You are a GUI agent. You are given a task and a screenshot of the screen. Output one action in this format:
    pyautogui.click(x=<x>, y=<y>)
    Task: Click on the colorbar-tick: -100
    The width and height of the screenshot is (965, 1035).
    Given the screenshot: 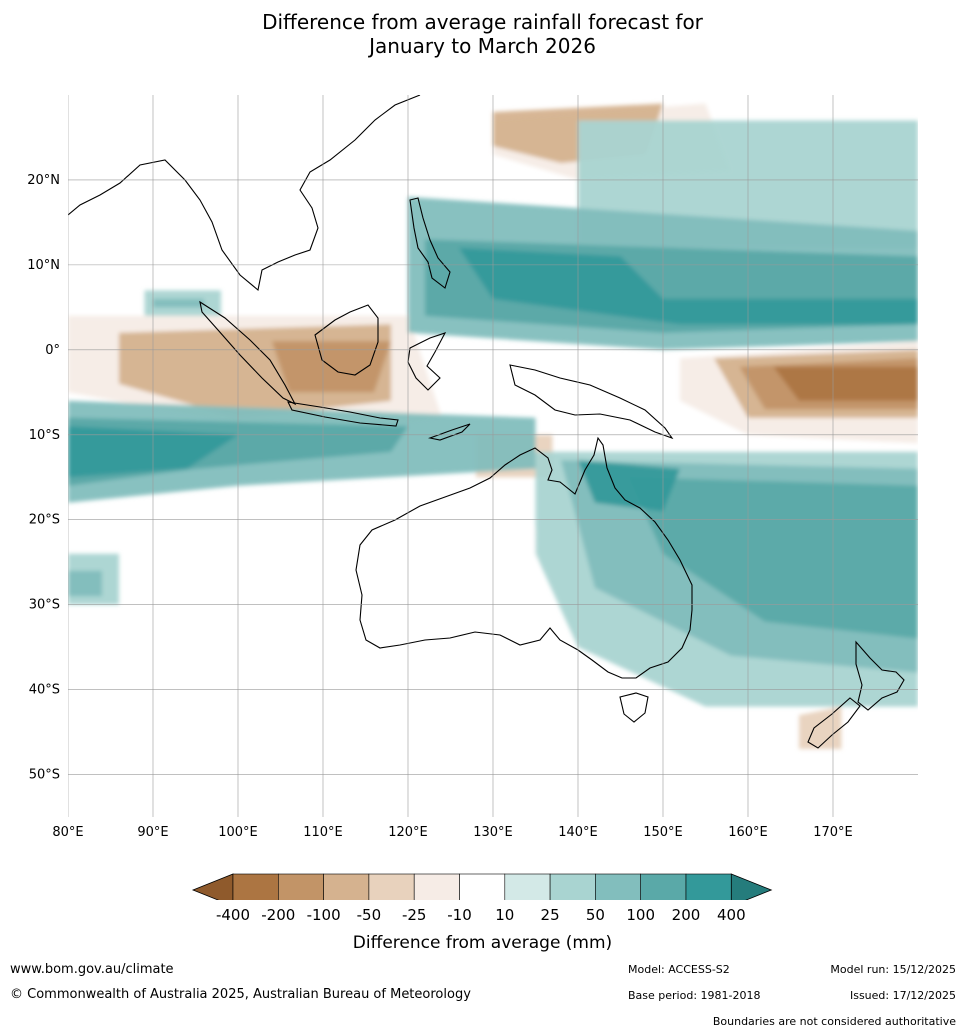 What is the action you would take?
    pyautogui.click(x=323, y=915)
    